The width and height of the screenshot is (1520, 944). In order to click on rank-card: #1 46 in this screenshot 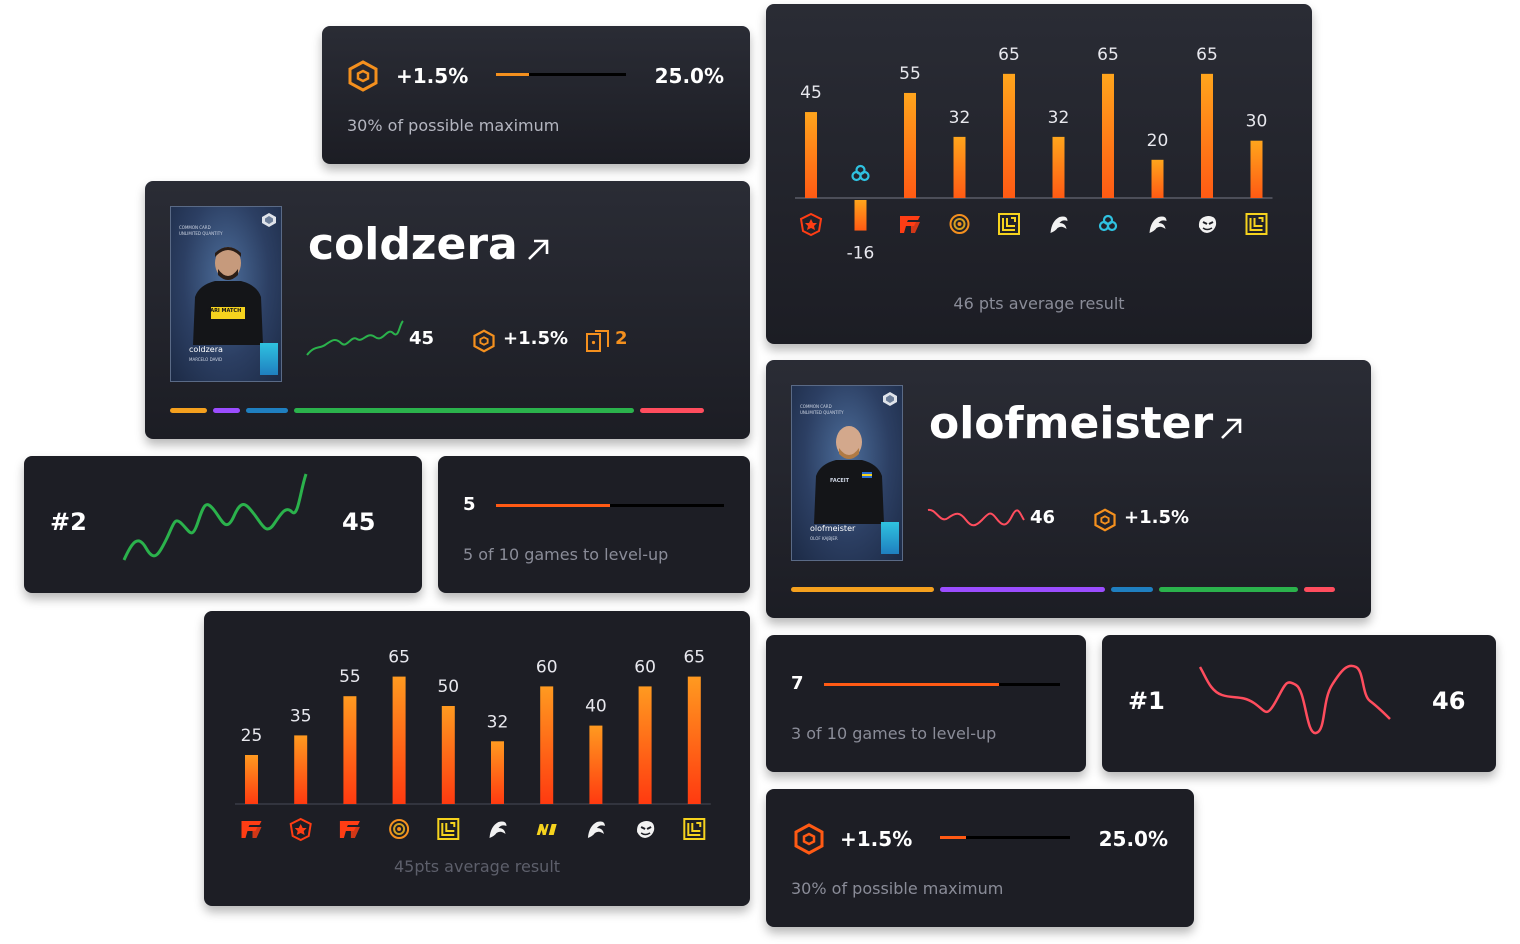, I will do `click(1299, 703)`.